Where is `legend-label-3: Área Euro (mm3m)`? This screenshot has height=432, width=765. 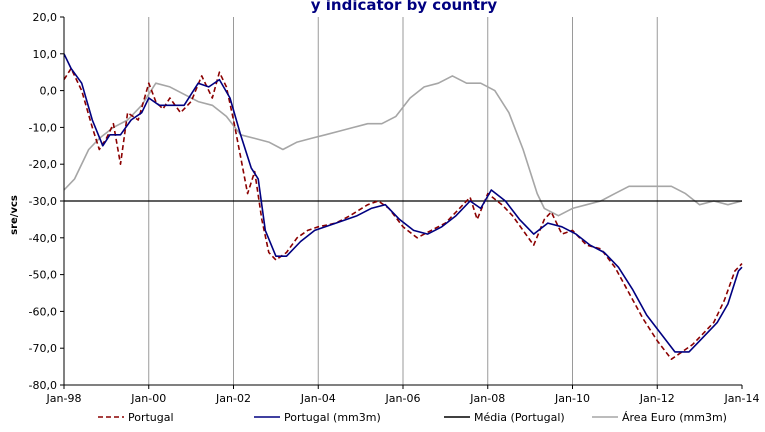
legend-label-3: Área Euro (mm3m) is located at coordinates (674, 417).